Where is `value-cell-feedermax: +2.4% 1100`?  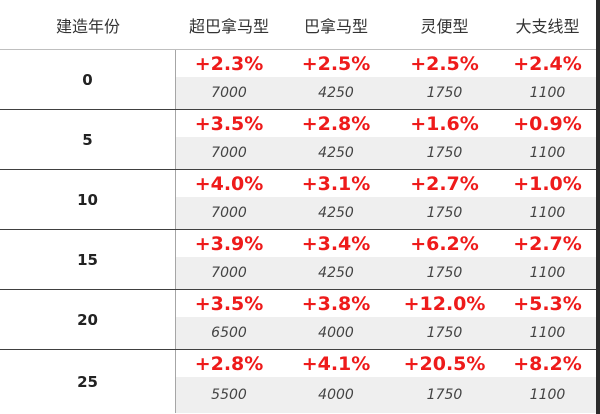 value-cell-feedermax: +2.4% 1100 is located at coordinates (547, 79).